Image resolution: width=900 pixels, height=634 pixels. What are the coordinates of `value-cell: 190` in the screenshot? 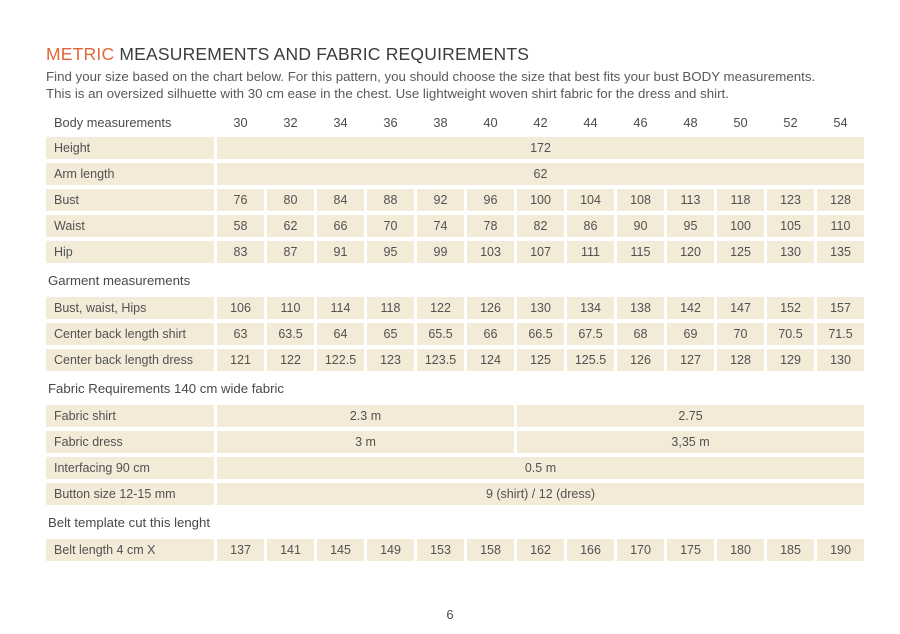 It's located at (840, 550).